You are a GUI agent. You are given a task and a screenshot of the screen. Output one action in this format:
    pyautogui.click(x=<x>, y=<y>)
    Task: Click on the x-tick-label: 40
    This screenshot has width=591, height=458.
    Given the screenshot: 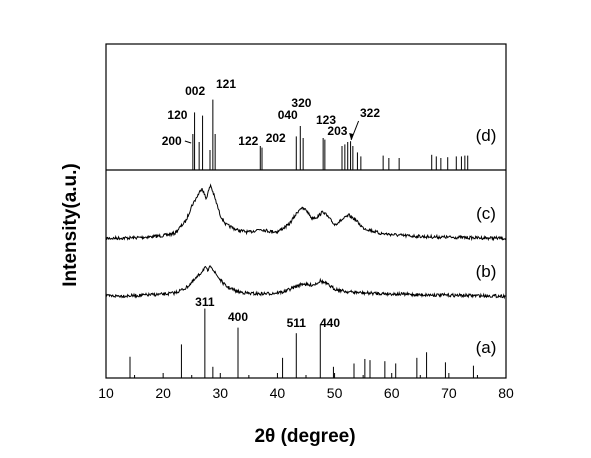 What is the action you would take?
    pyautogui.click(x=278, y=393)
    